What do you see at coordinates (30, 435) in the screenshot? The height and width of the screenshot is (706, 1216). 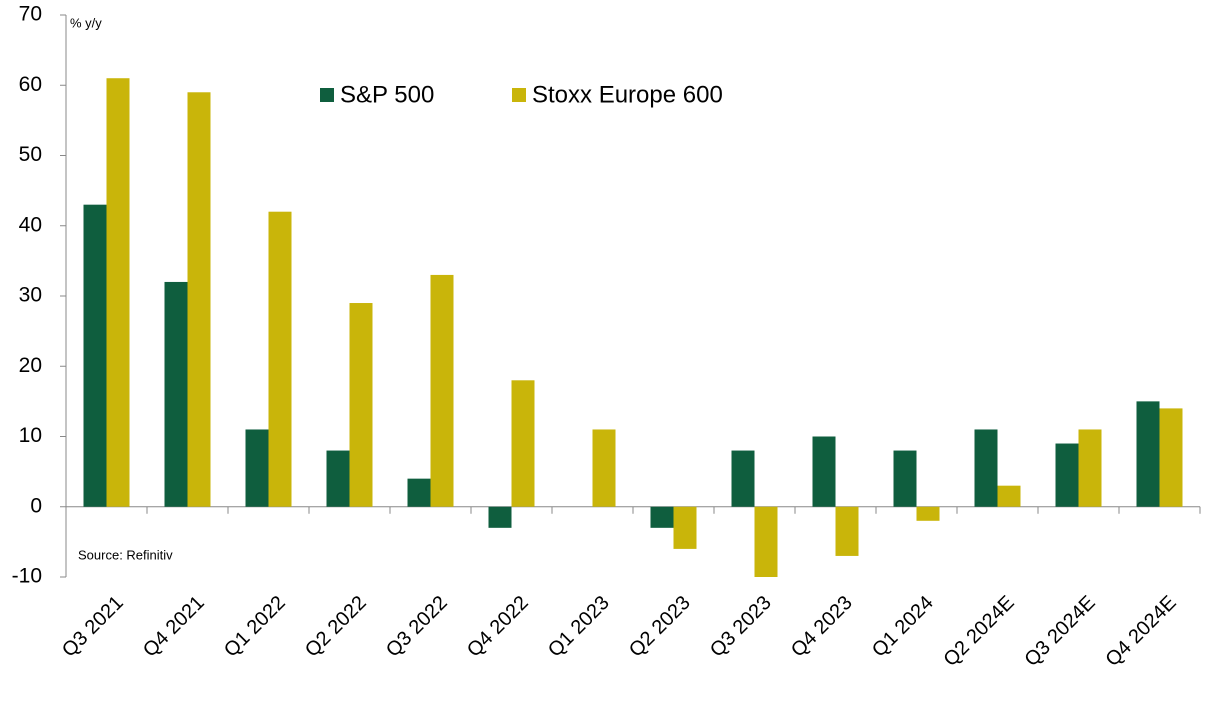 I see `y-tick-label: 10` at bounding box center [30, 435].